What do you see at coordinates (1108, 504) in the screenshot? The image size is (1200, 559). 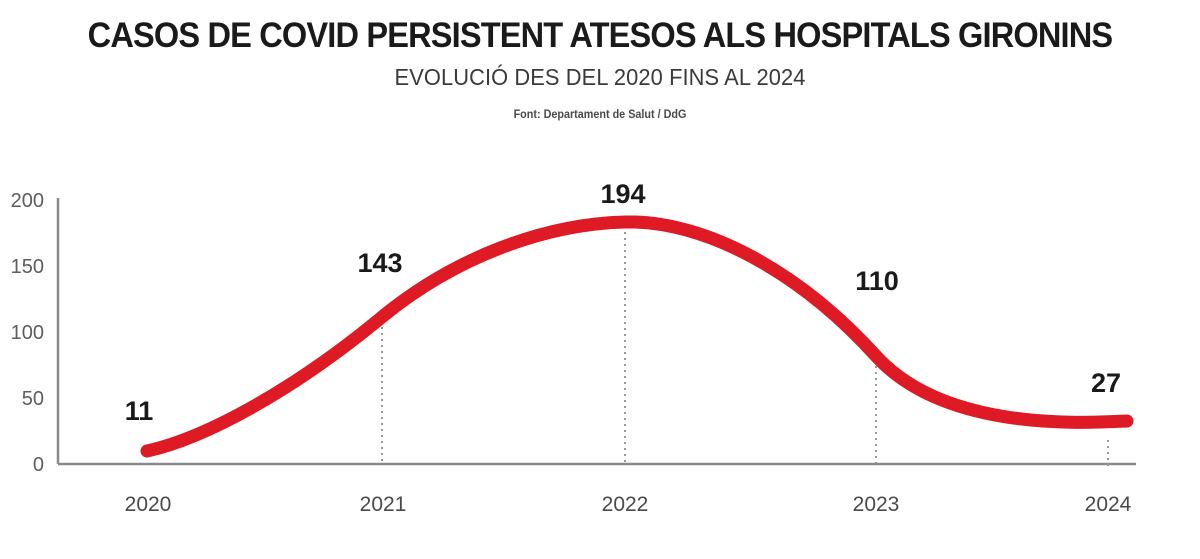 I see `x-tick-label-2024: 2024` at bounding box center [1108, 504].